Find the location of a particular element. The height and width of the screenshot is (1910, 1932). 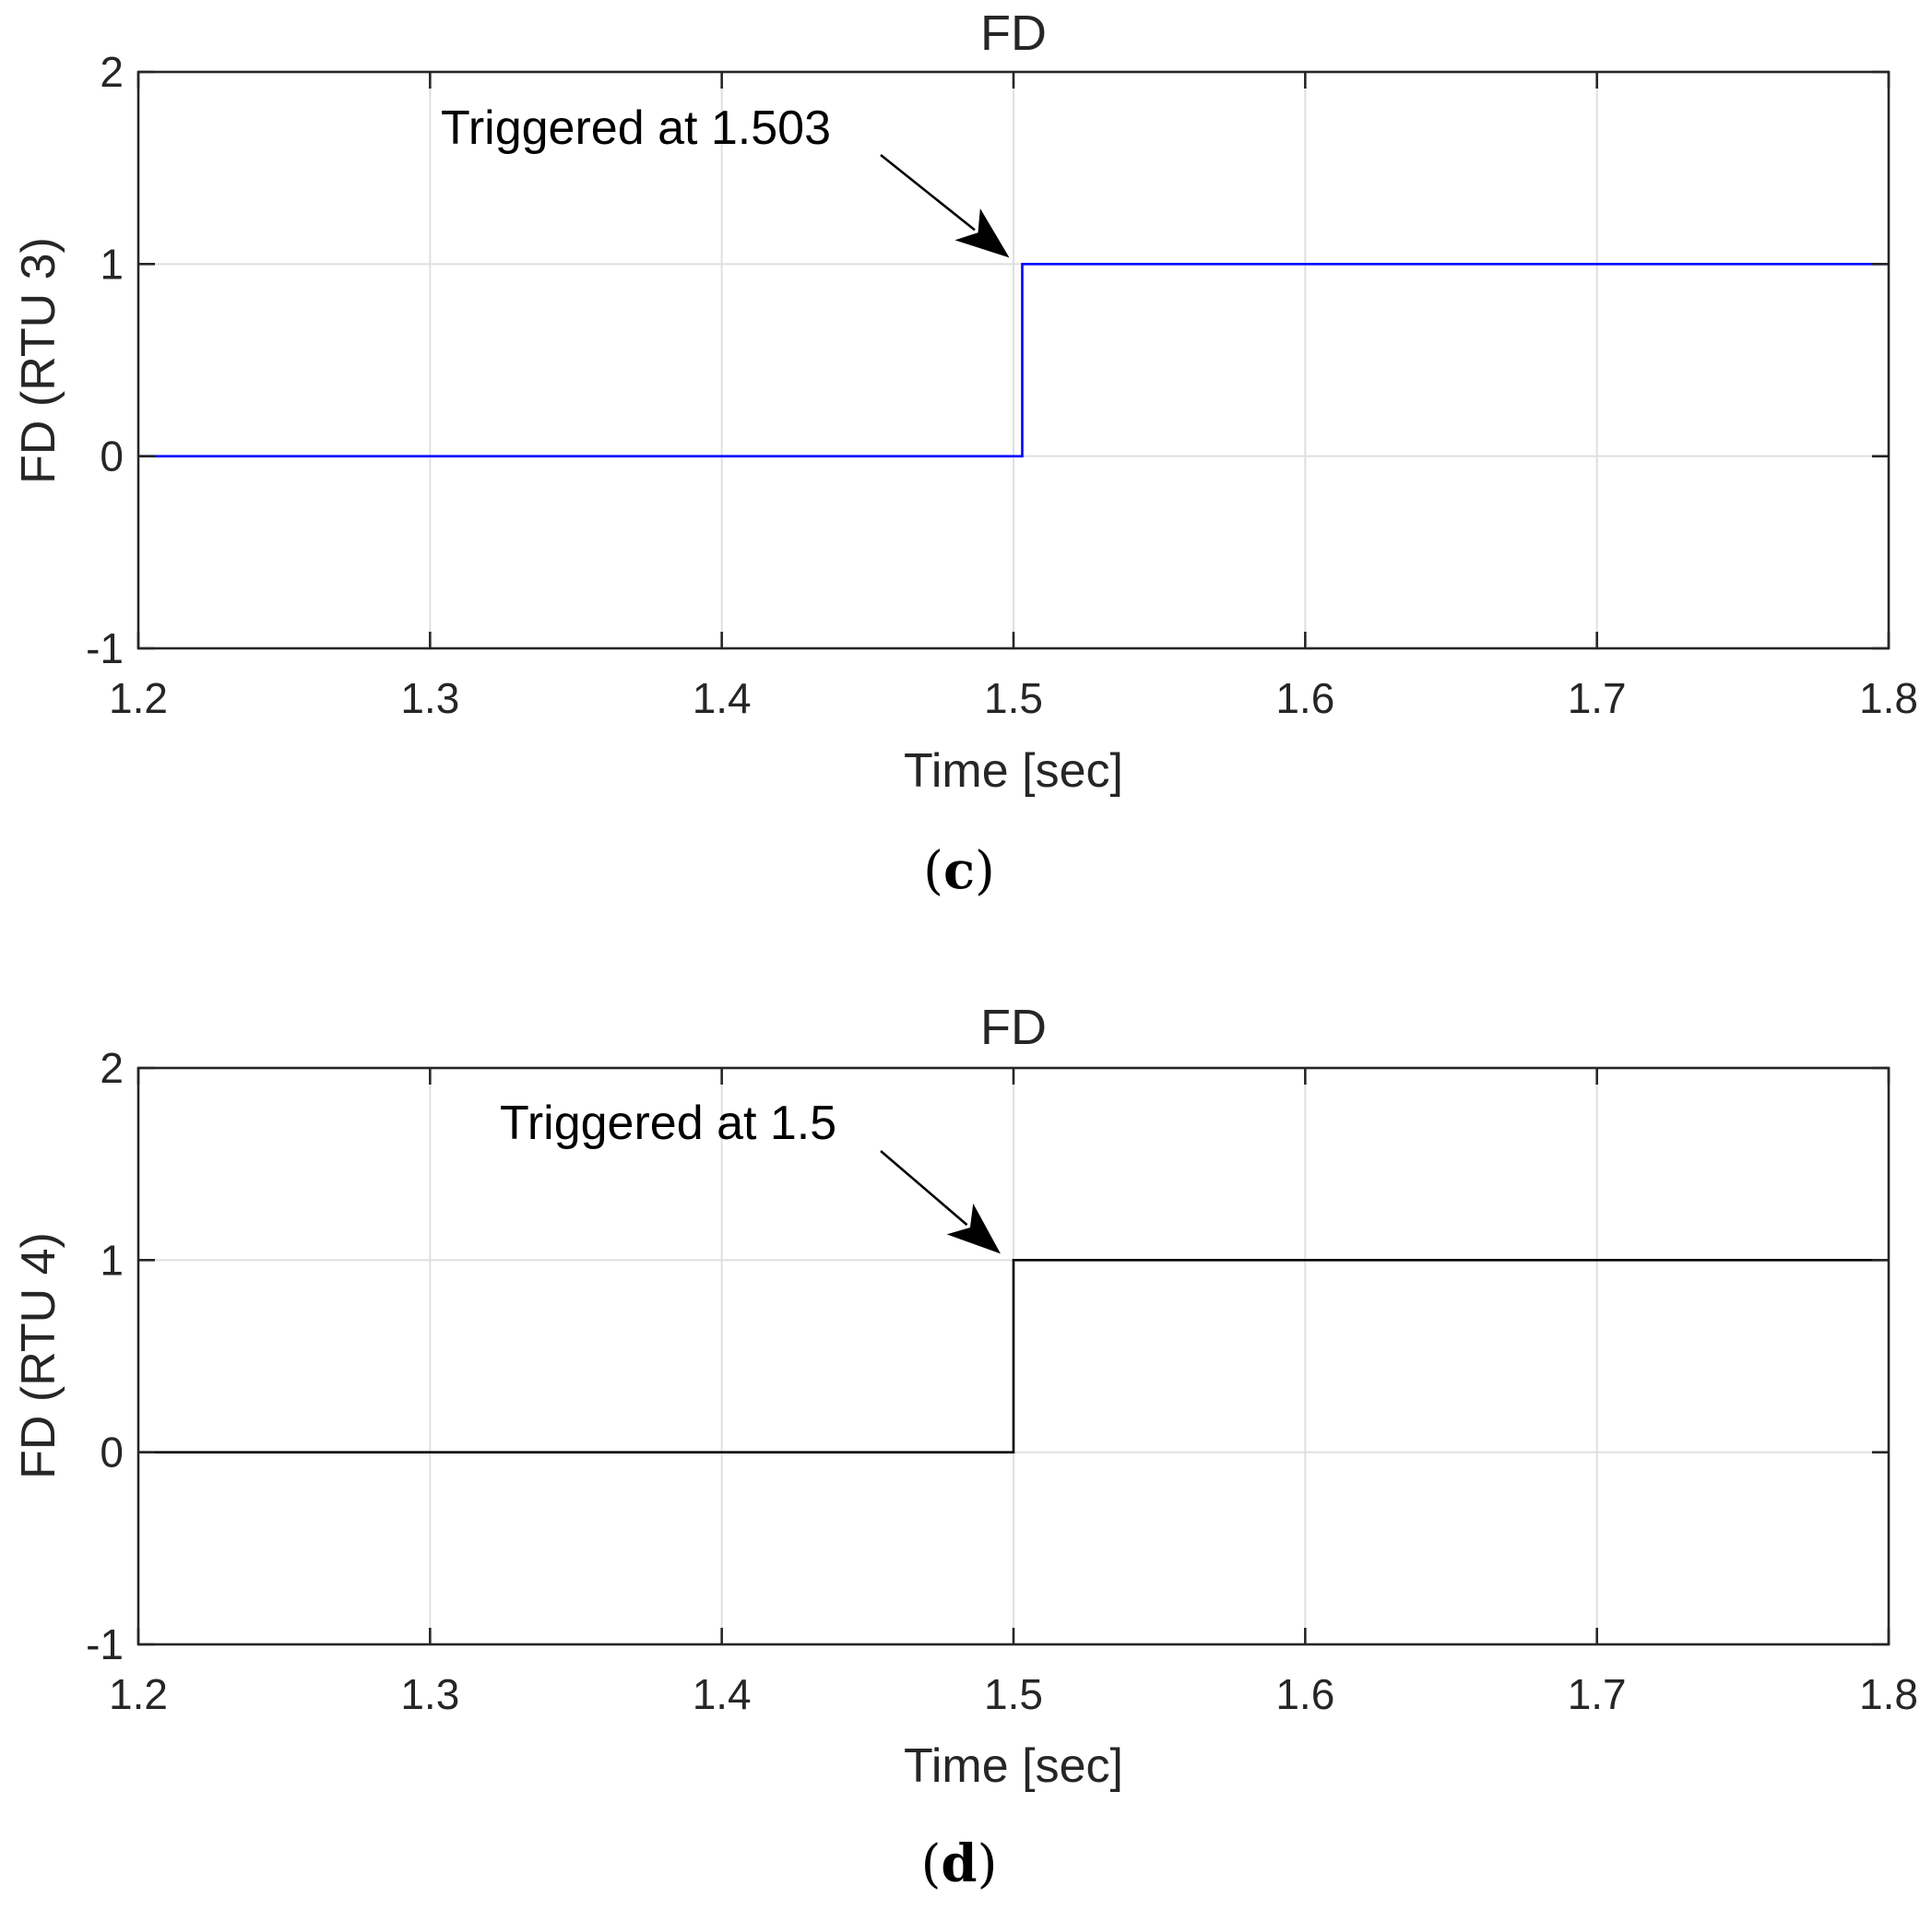

y-axis-label-d: FD (RTU 4) is located at coordinates (38, 1355).